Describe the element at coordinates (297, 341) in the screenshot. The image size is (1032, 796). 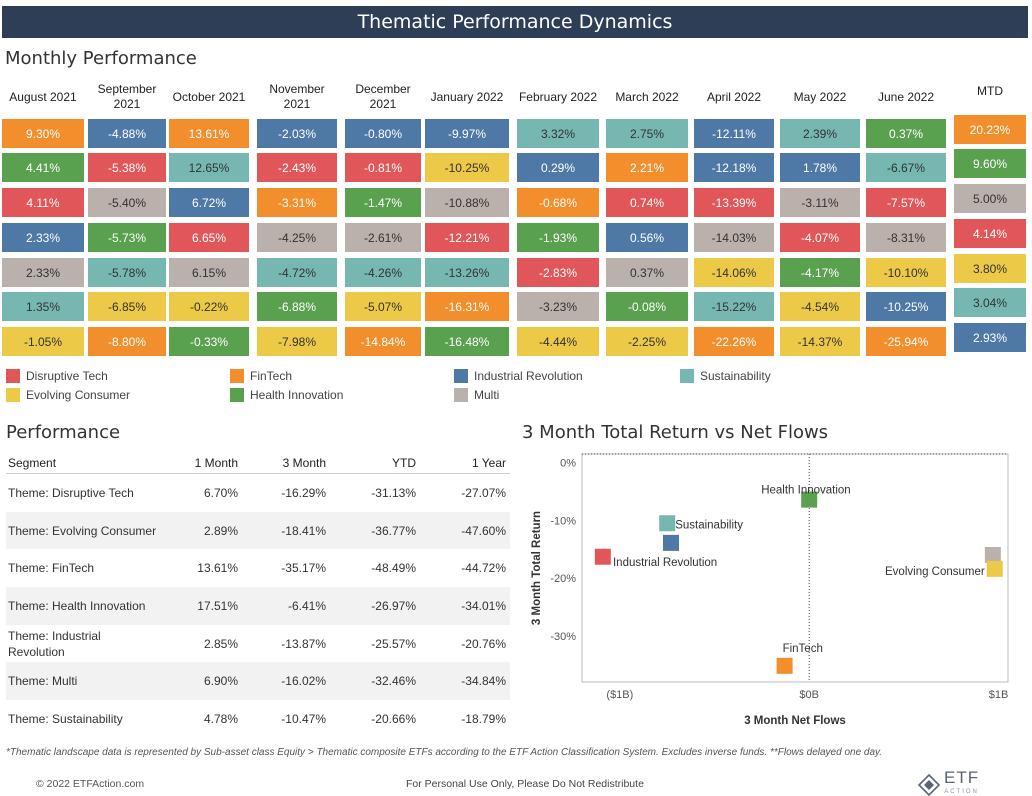
I see `heatmap-cell: -7.98%` at that location.